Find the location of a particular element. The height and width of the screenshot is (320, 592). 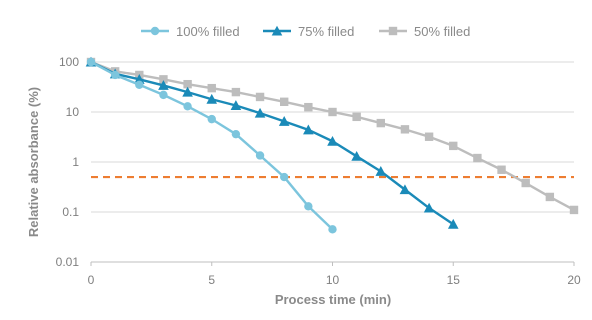

y-tick-label: 1 is located at coordinates (75, 162).